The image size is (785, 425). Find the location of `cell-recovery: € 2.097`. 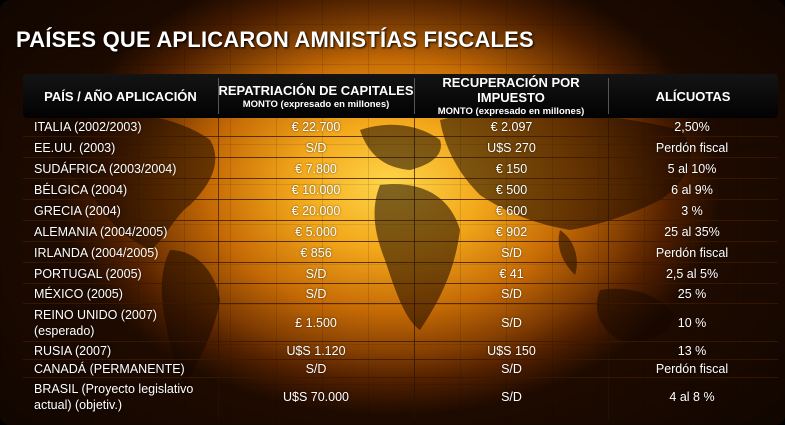

cell-recovery: € 2.097 is located at coordinates (511, 127).